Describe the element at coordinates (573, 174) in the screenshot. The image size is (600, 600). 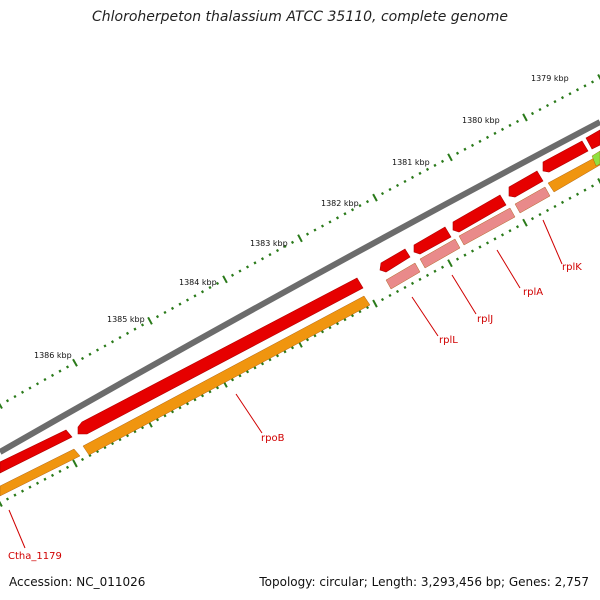
I see `cds-next-rev` at that location.